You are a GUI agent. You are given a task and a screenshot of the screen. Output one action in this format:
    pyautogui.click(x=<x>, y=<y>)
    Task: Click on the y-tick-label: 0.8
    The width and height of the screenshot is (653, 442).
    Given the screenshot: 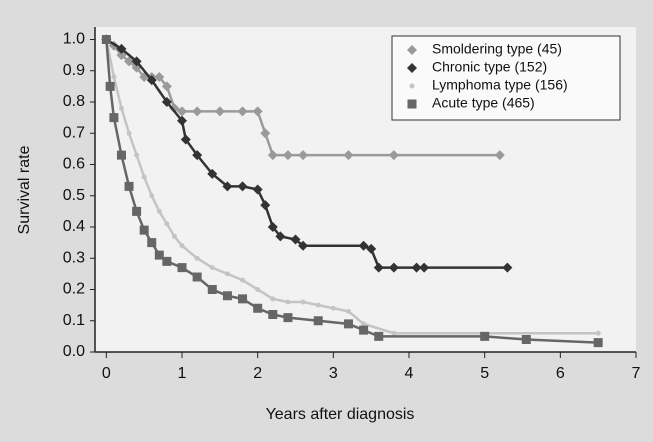 What is the action you would take?
    pyautogui.click(x=74, y=101)
    